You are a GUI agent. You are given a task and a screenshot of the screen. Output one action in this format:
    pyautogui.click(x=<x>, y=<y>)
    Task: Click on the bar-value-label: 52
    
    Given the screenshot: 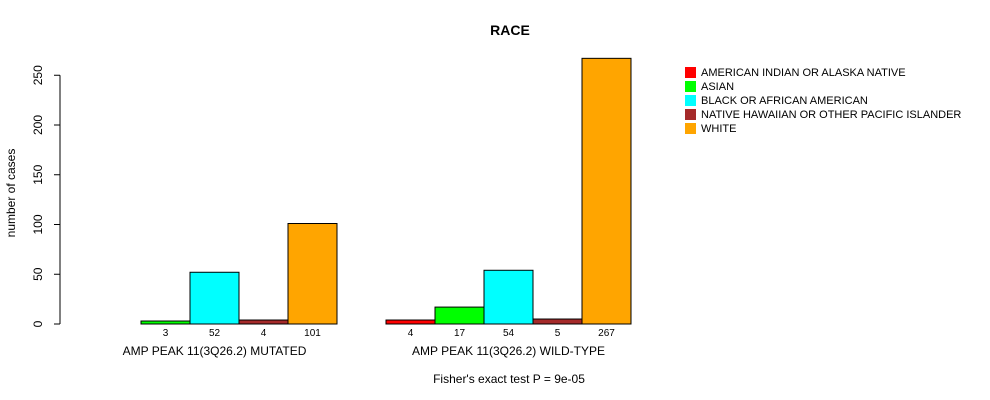 What is the action you would take?
    pyautogui.click(x=215, y=333)
    